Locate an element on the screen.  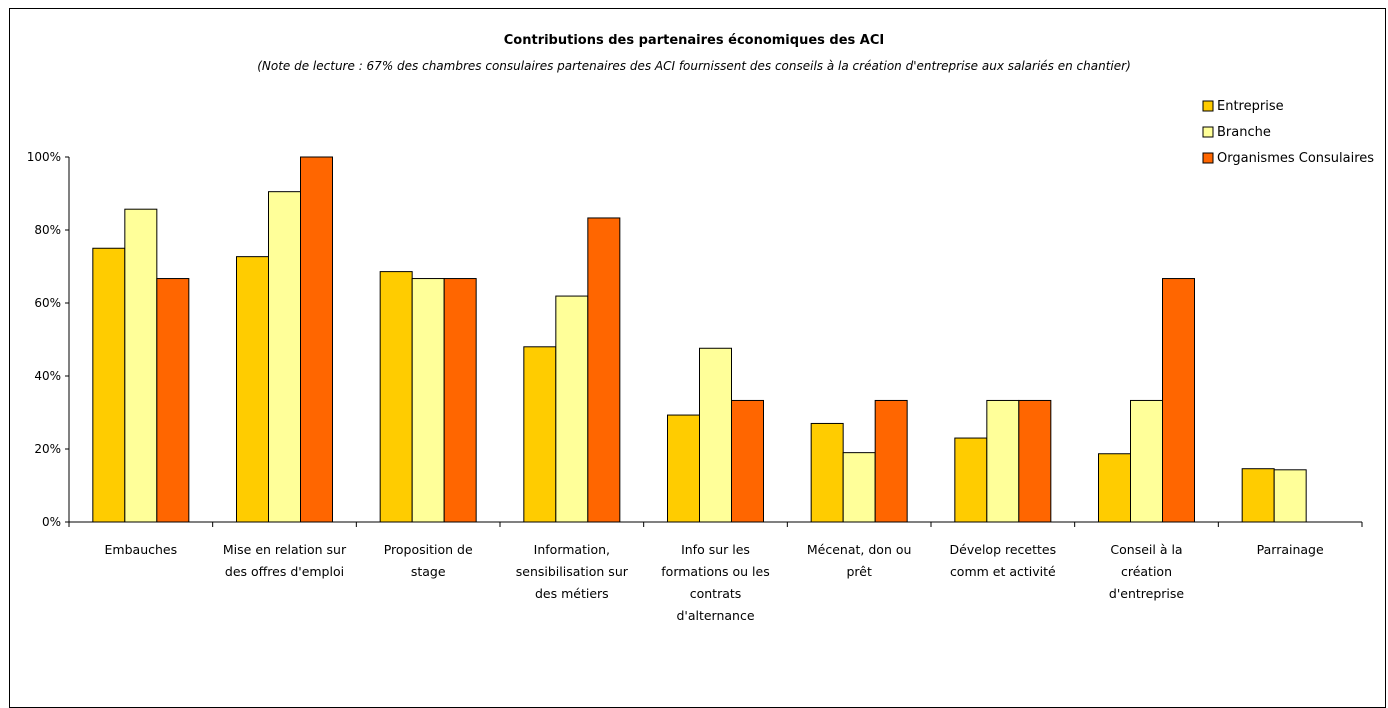
x-category-label: Embauches is located at coordinates (141, 549).